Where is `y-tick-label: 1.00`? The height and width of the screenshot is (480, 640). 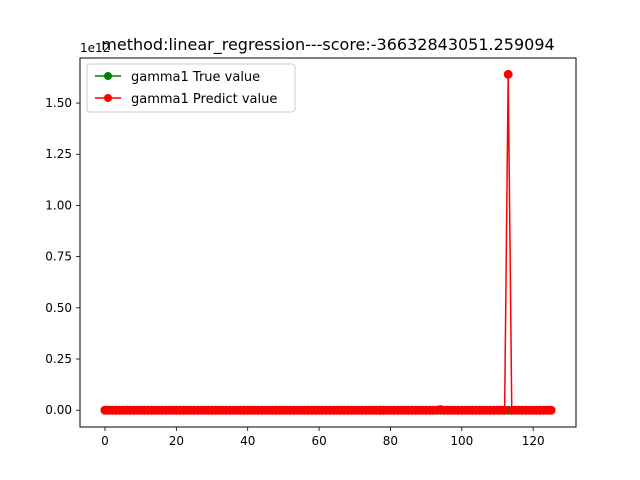
y-tick-label: 1.00 is located at coordinates (58, 205).